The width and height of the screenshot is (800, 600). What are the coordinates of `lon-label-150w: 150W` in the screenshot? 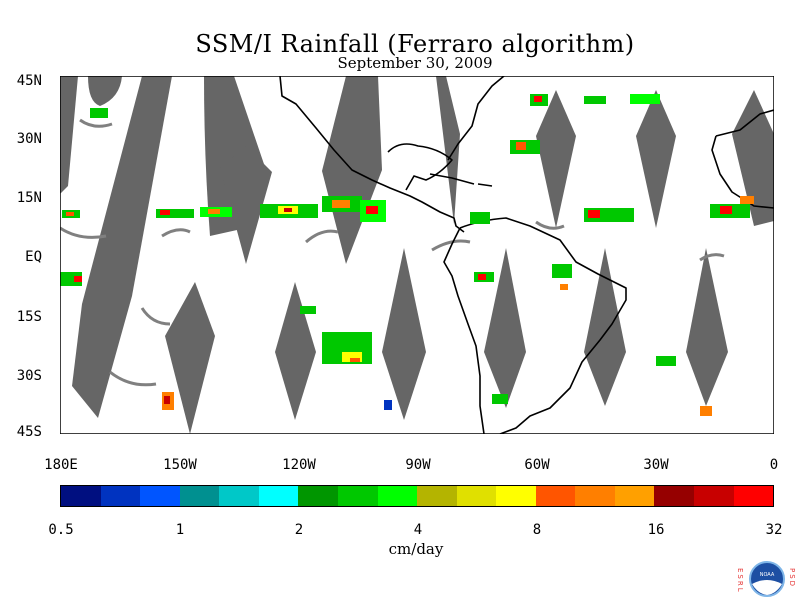 It's located at (180, 465).